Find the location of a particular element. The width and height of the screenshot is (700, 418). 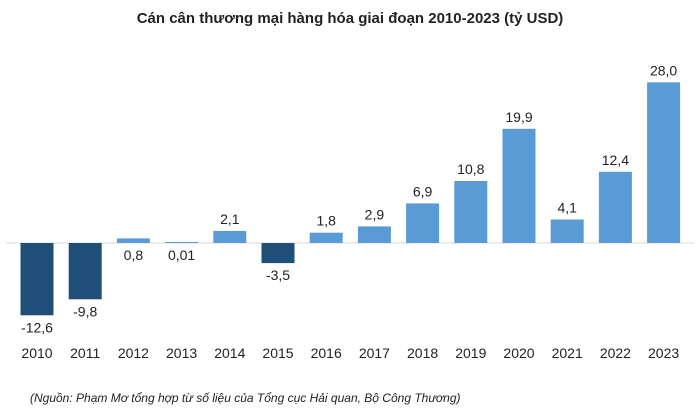

data-label-2017: 2,9 is located at coordinates (375, 214).